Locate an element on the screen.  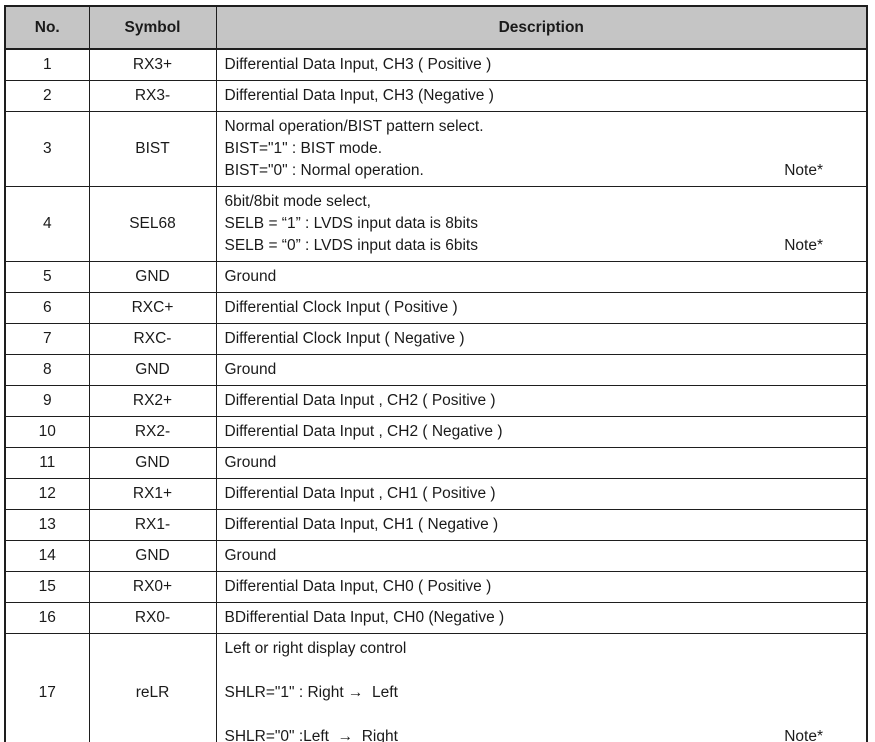
description-text: SHLR="1" : Right → Left is located at coordinates (311, 692).